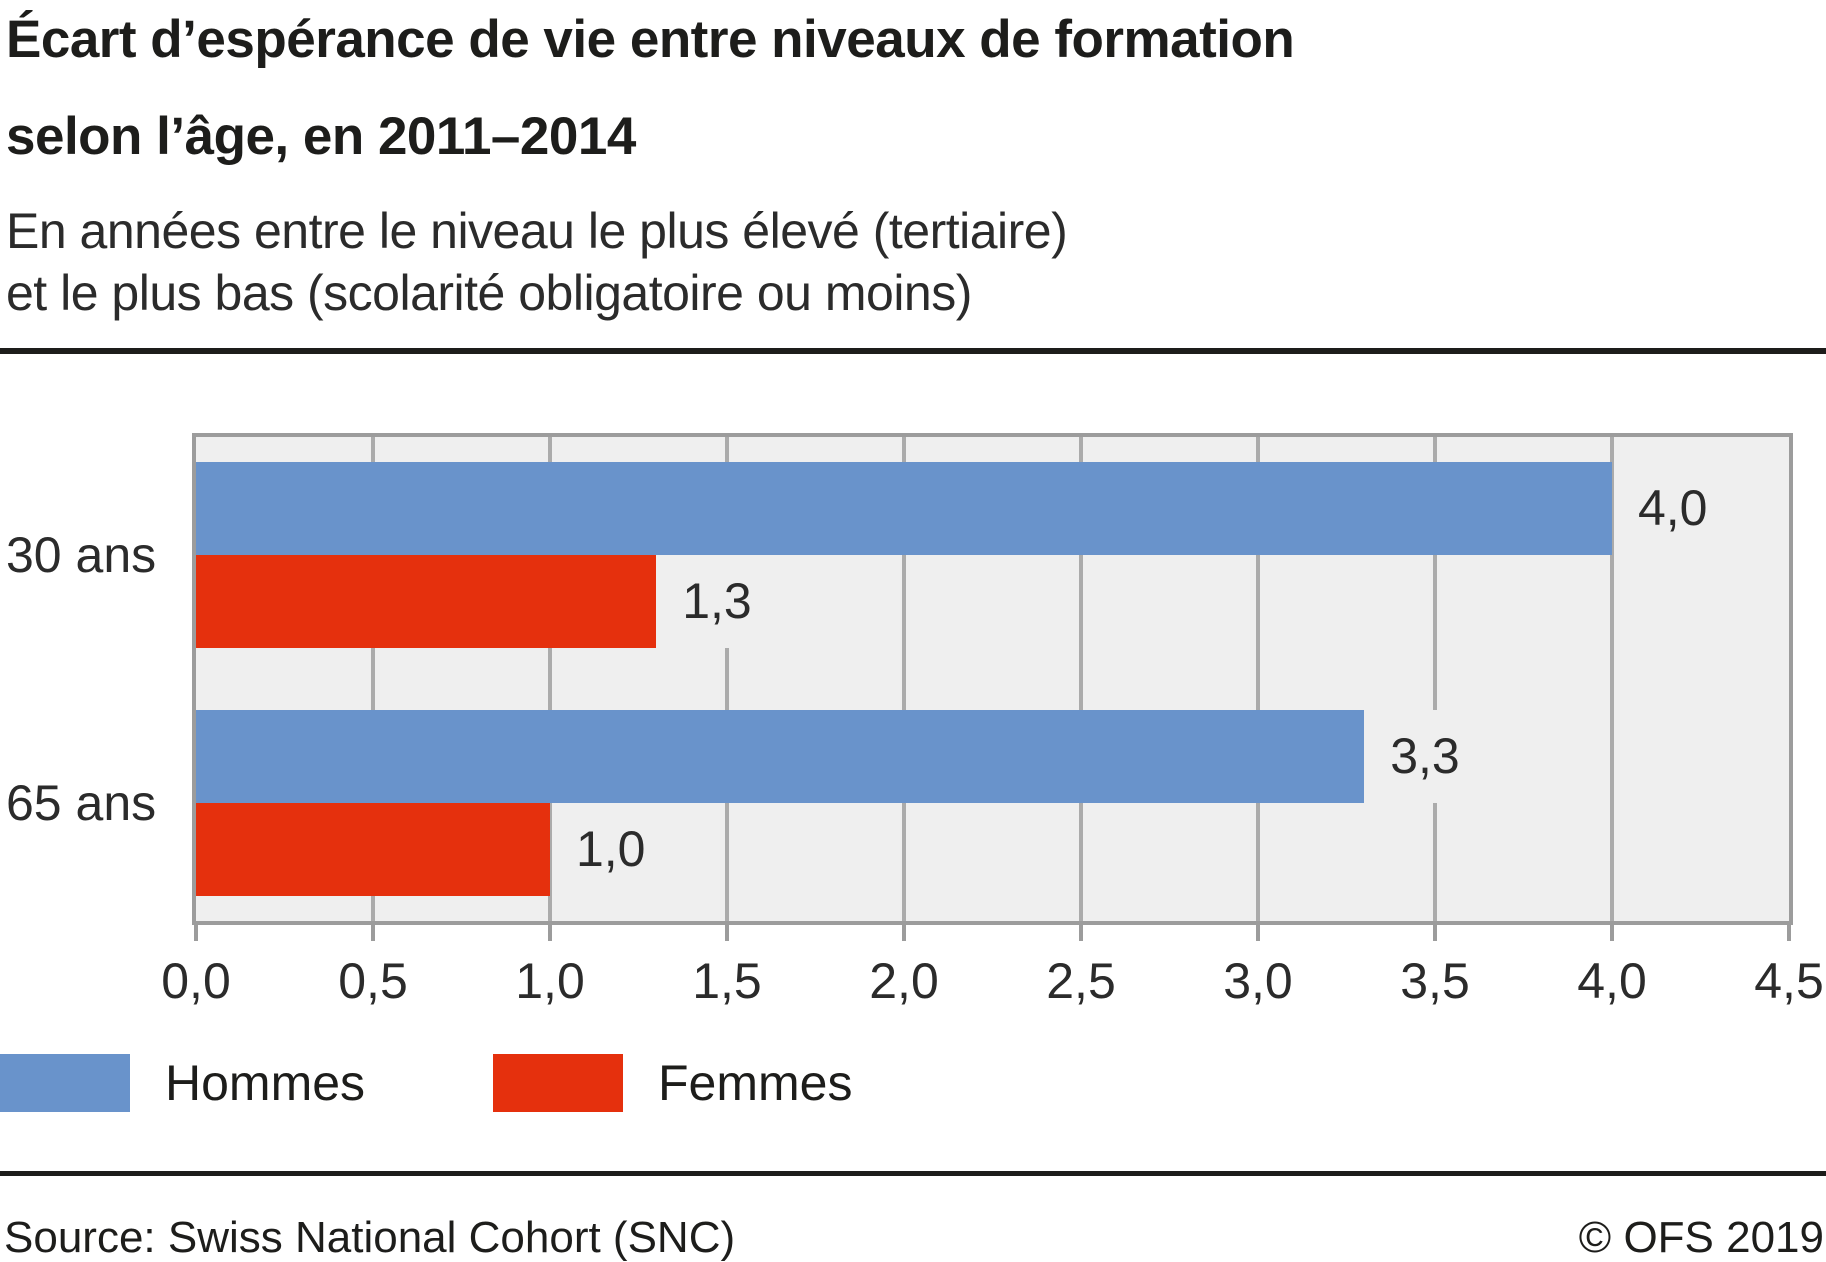  What do you see at coordinates (373, 981) in the screenshot?
I see `x-tick-label: 0,5` at bounding box center [373, 981].